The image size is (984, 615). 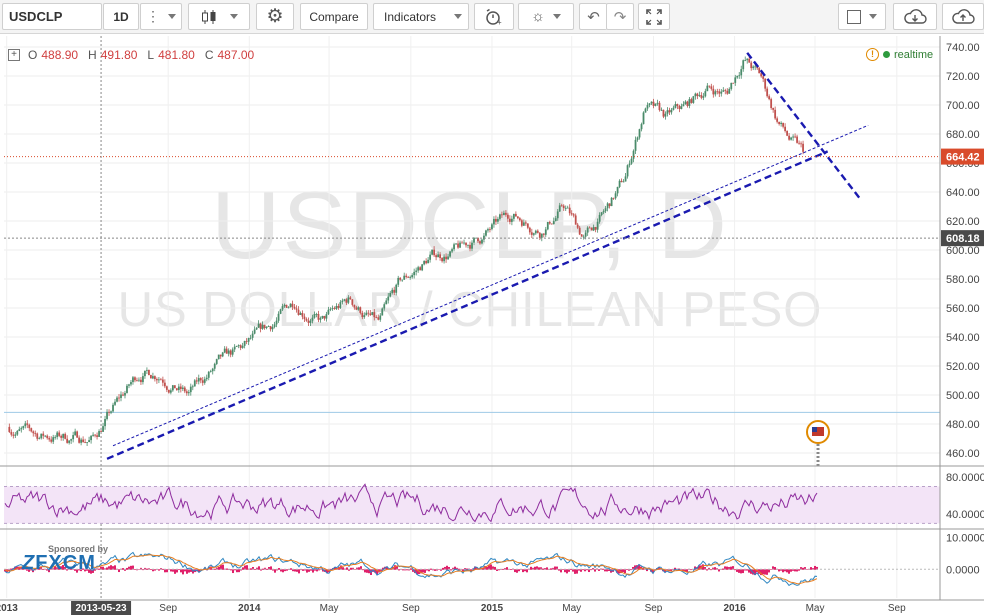 I want to click on chevron-down-icon, so click(x=873, y=16).